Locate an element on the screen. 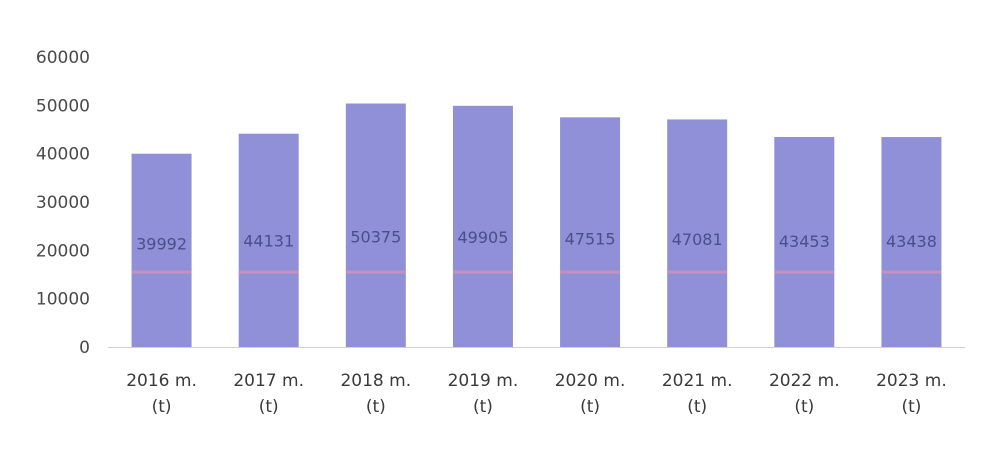 This screenshot has width=996, height=450. x-tick-label: 2017 m. (t) is located at coordinates (268, 394).